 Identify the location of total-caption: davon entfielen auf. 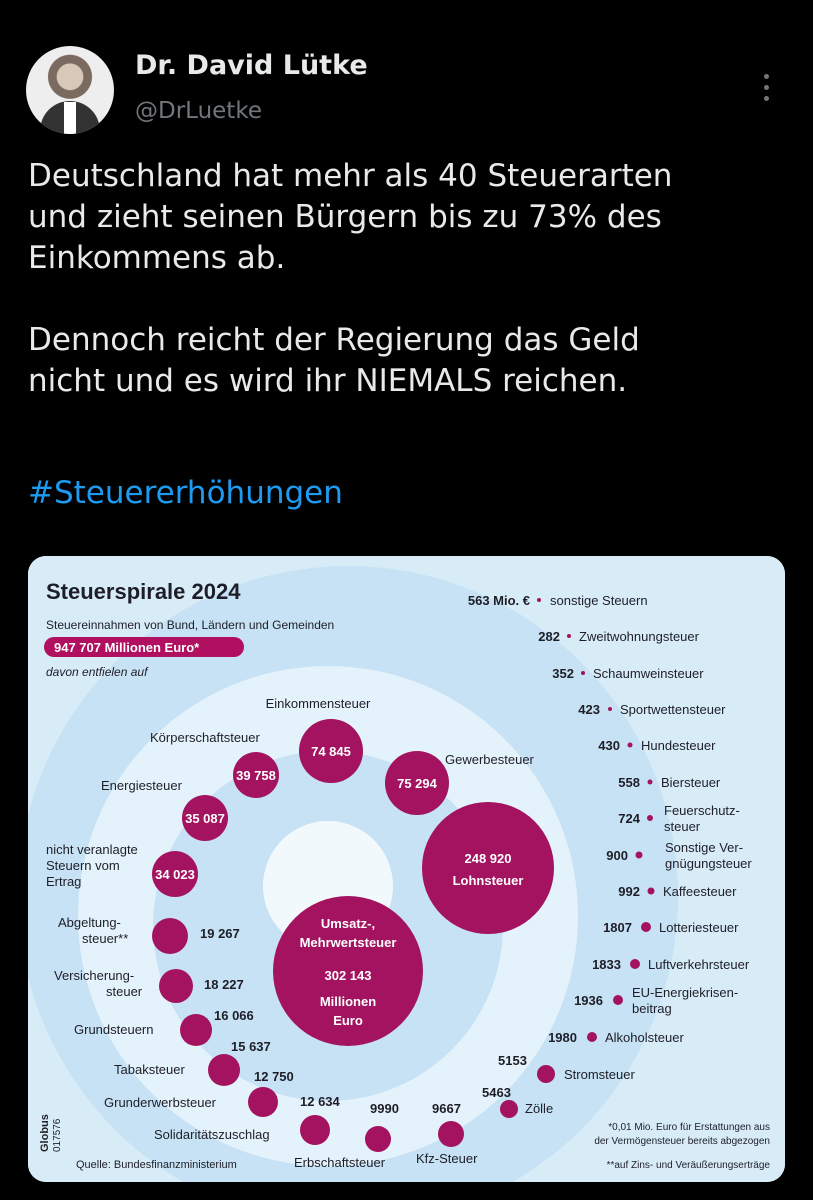
(97, 672).